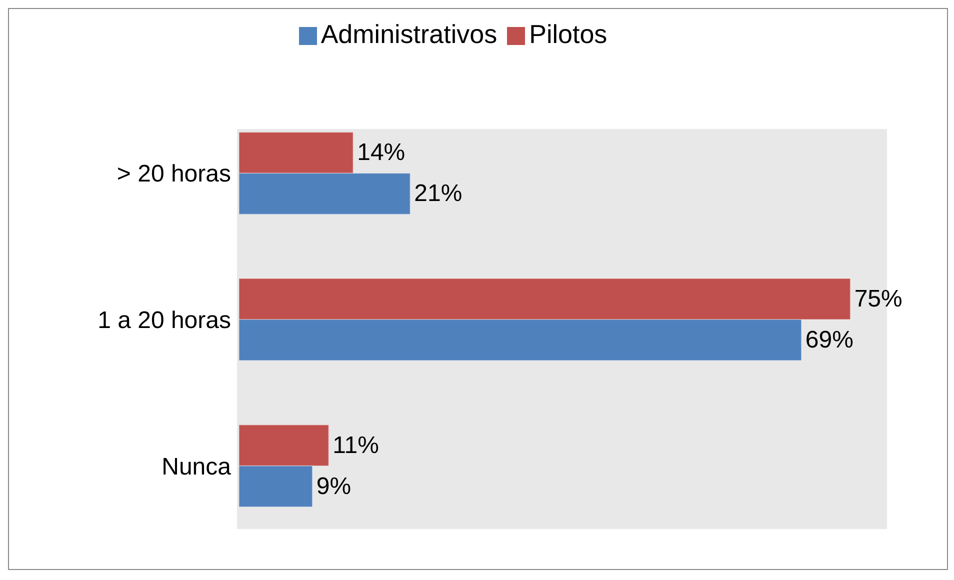  What do you see at coordinates (568, 34) in the screenshot?
I see `legend-label: Pilotos` at bounding box center [568, 34].